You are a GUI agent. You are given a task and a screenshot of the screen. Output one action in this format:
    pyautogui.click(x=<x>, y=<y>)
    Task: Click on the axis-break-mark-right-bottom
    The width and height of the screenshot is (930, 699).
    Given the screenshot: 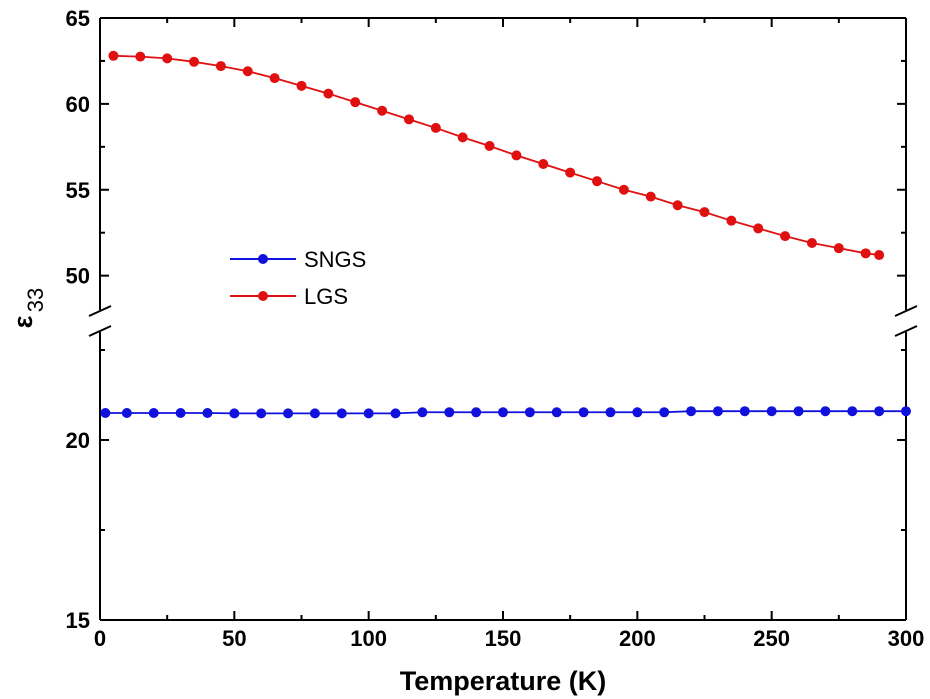 What is the action you would take?
    pyautogui.click(x=906, y=331)
    